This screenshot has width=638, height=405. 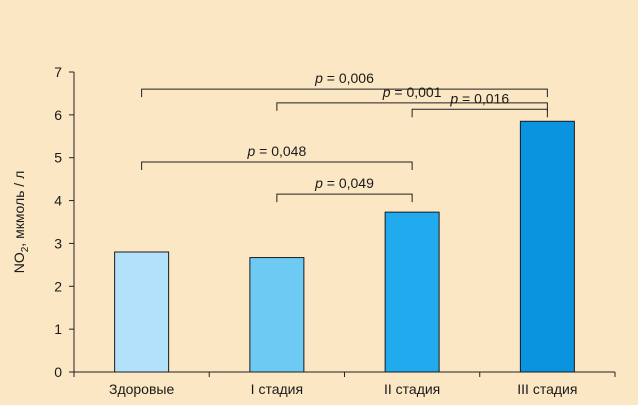 I want to click on p-value-label: p = 0,048, so click(x=276, y=151).